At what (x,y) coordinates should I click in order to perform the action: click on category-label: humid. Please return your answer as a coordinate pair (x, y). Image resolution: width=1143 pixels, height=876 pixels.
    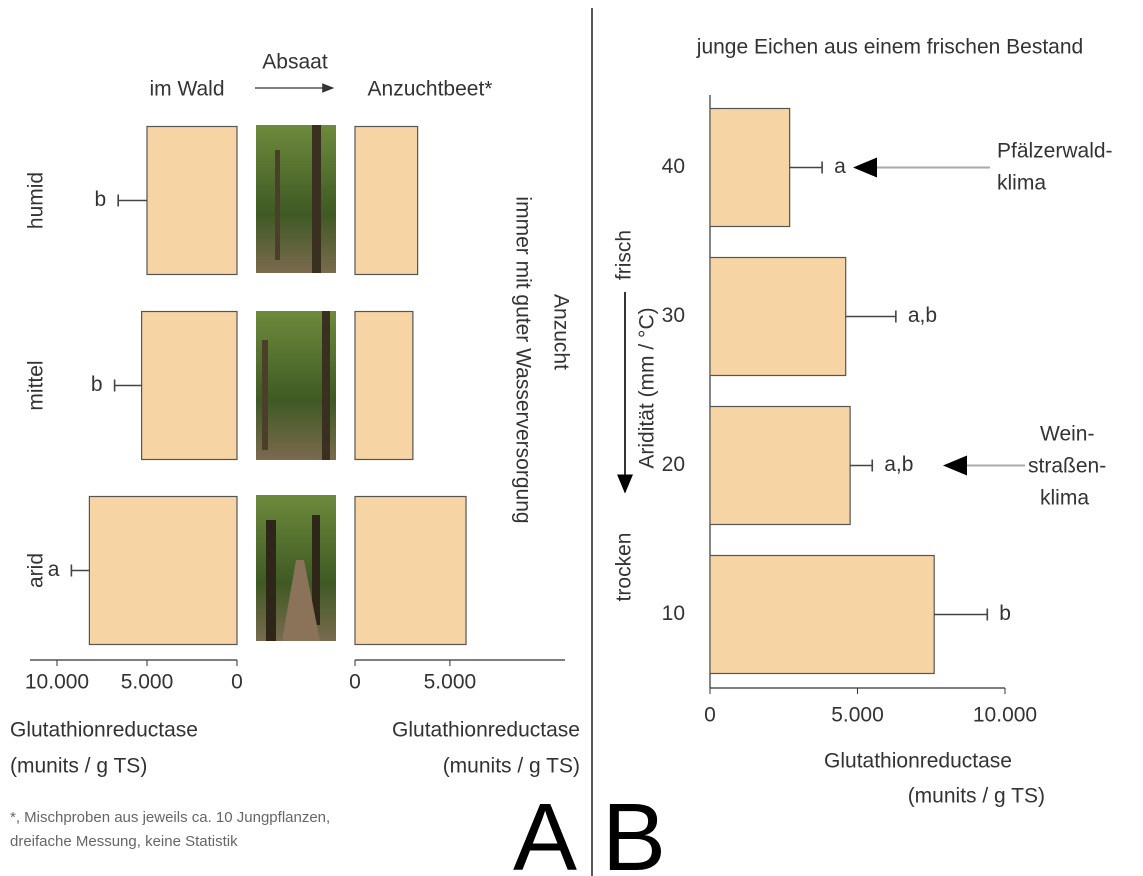
    Looking at the image, I should click on (36, 200).